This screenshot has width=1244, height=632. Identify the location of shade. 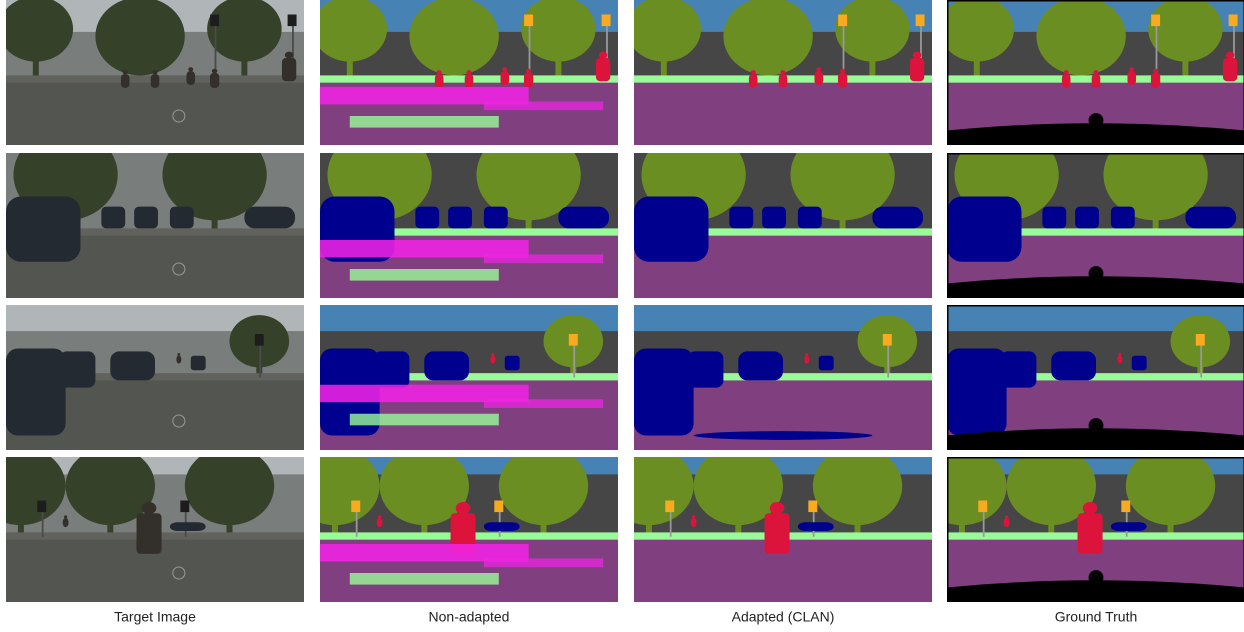
(155, 529).